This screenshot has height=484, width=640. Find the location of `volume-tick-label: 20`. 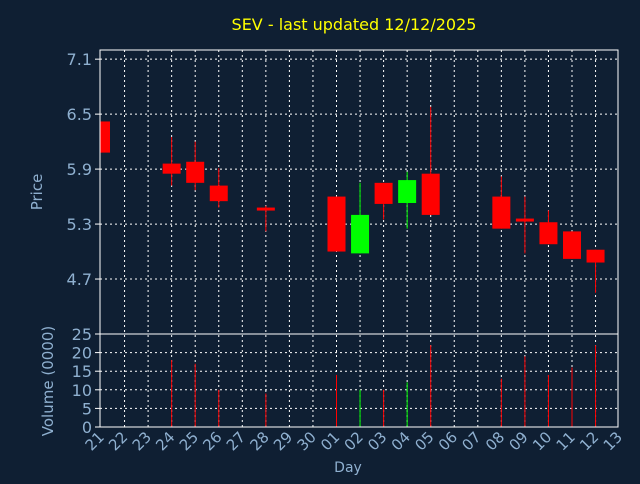

volume-tick-label: 20 is located at coordinates (82, 353).